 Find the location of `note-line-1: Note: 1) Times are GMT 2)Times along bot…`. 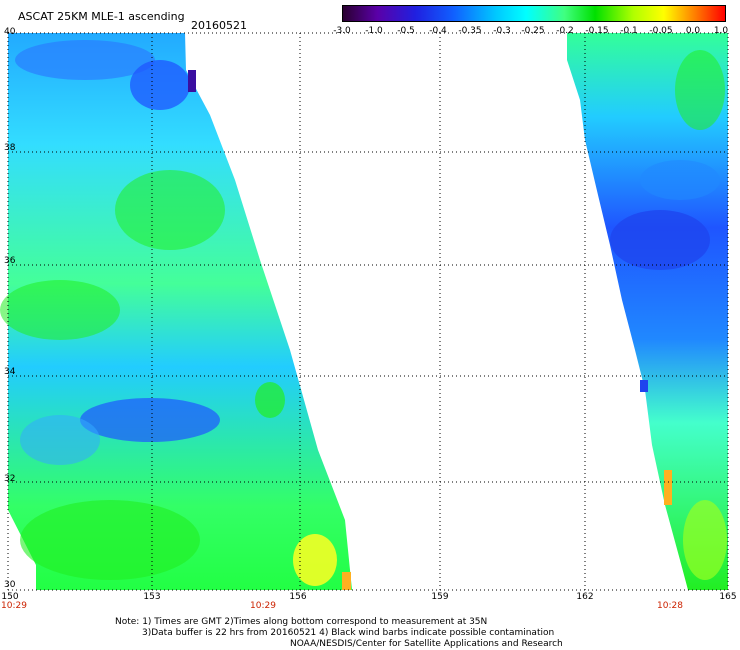

note-line-1: Note: 1) Times are GMT 2)Times along bot… is located at coordinates (301, 622).